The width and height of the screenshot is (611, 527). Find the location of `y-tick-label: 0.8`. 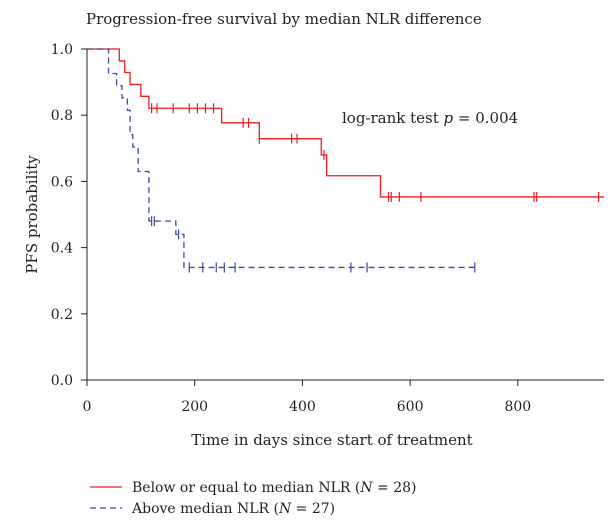

y-tick-label: 0.8 is located at coordinates (62, 116).